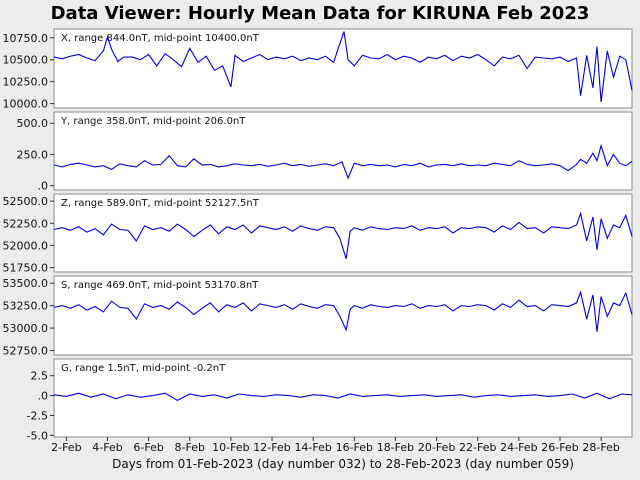  Describe the element at coordinates (26, 104) in the screenshot. I see `y-tick-label: 10000.0` at that location.